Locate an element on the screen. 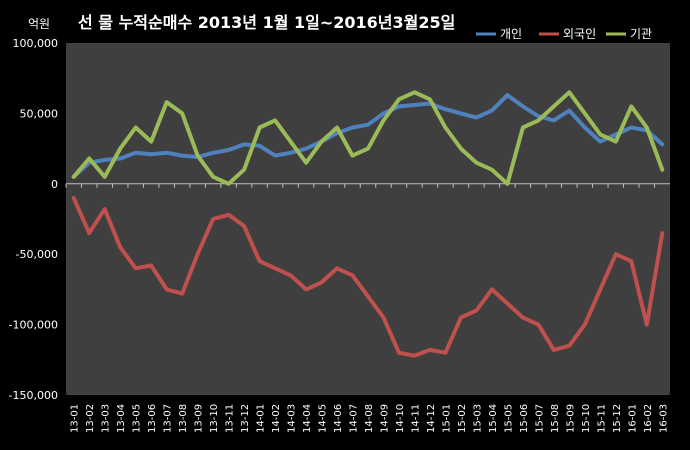 The image size is (690, 450). x-tick-label: 14-09 is located at coordinates (384, 418).